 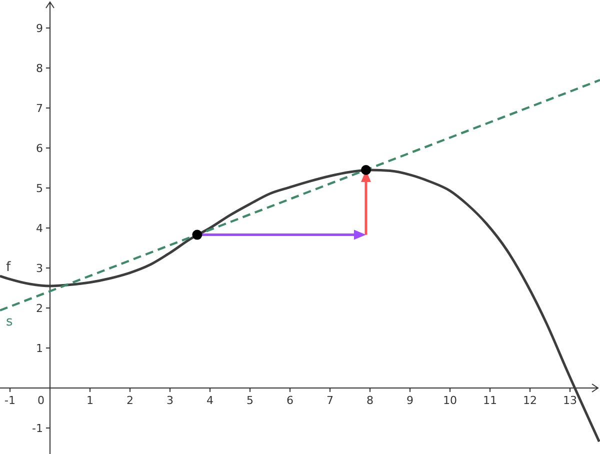 What do you see at coordinates (39, 108) in the screenshot?
I see `y-tick-label: 7` at bounding box center [39, 108].